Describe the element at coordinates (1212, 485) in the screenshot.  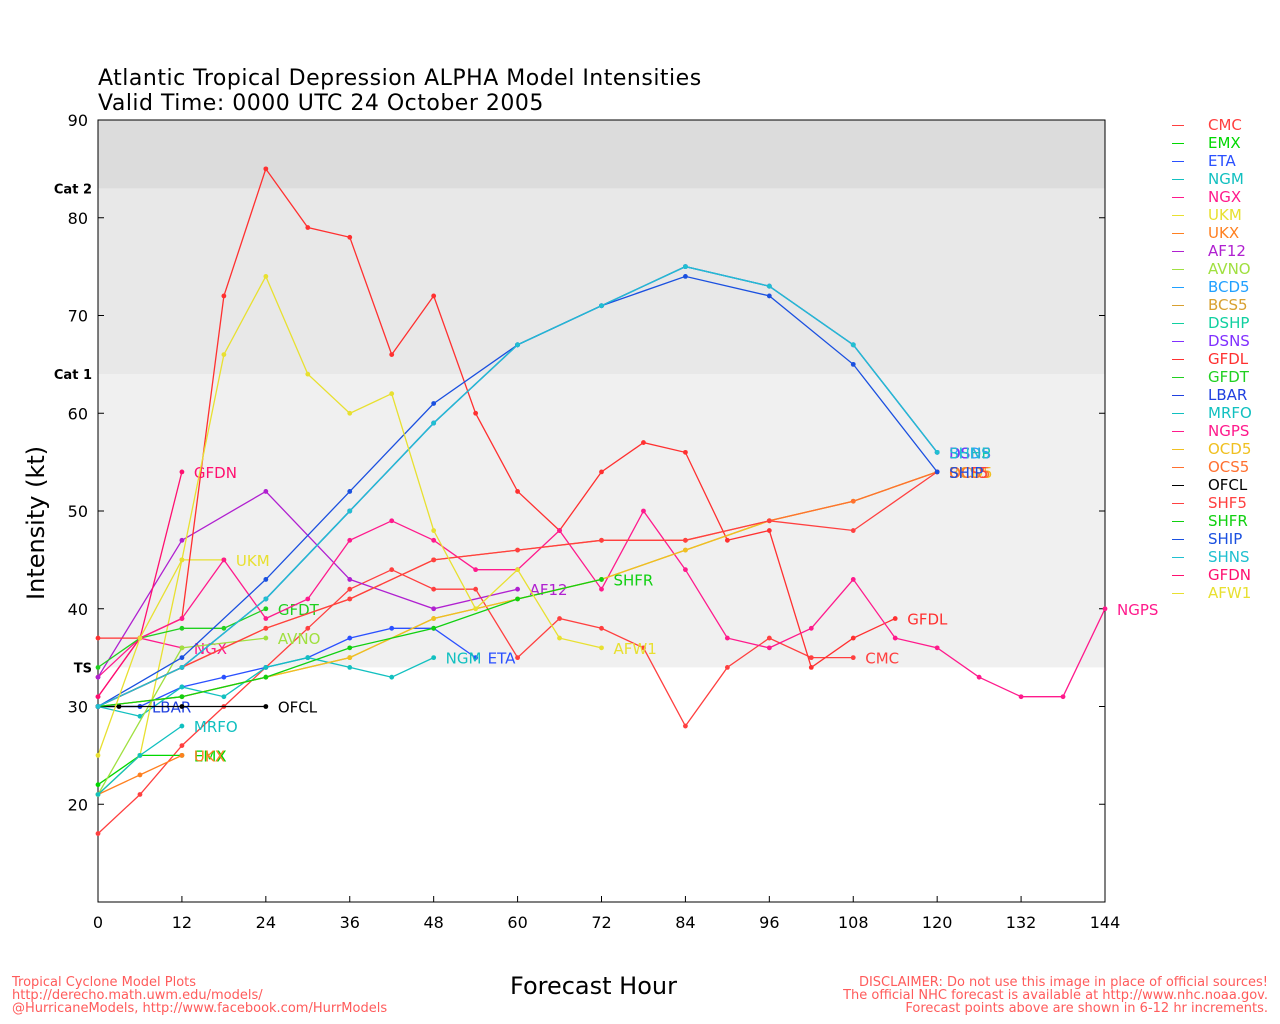
I see `legend-entry: OFCL` at that location.